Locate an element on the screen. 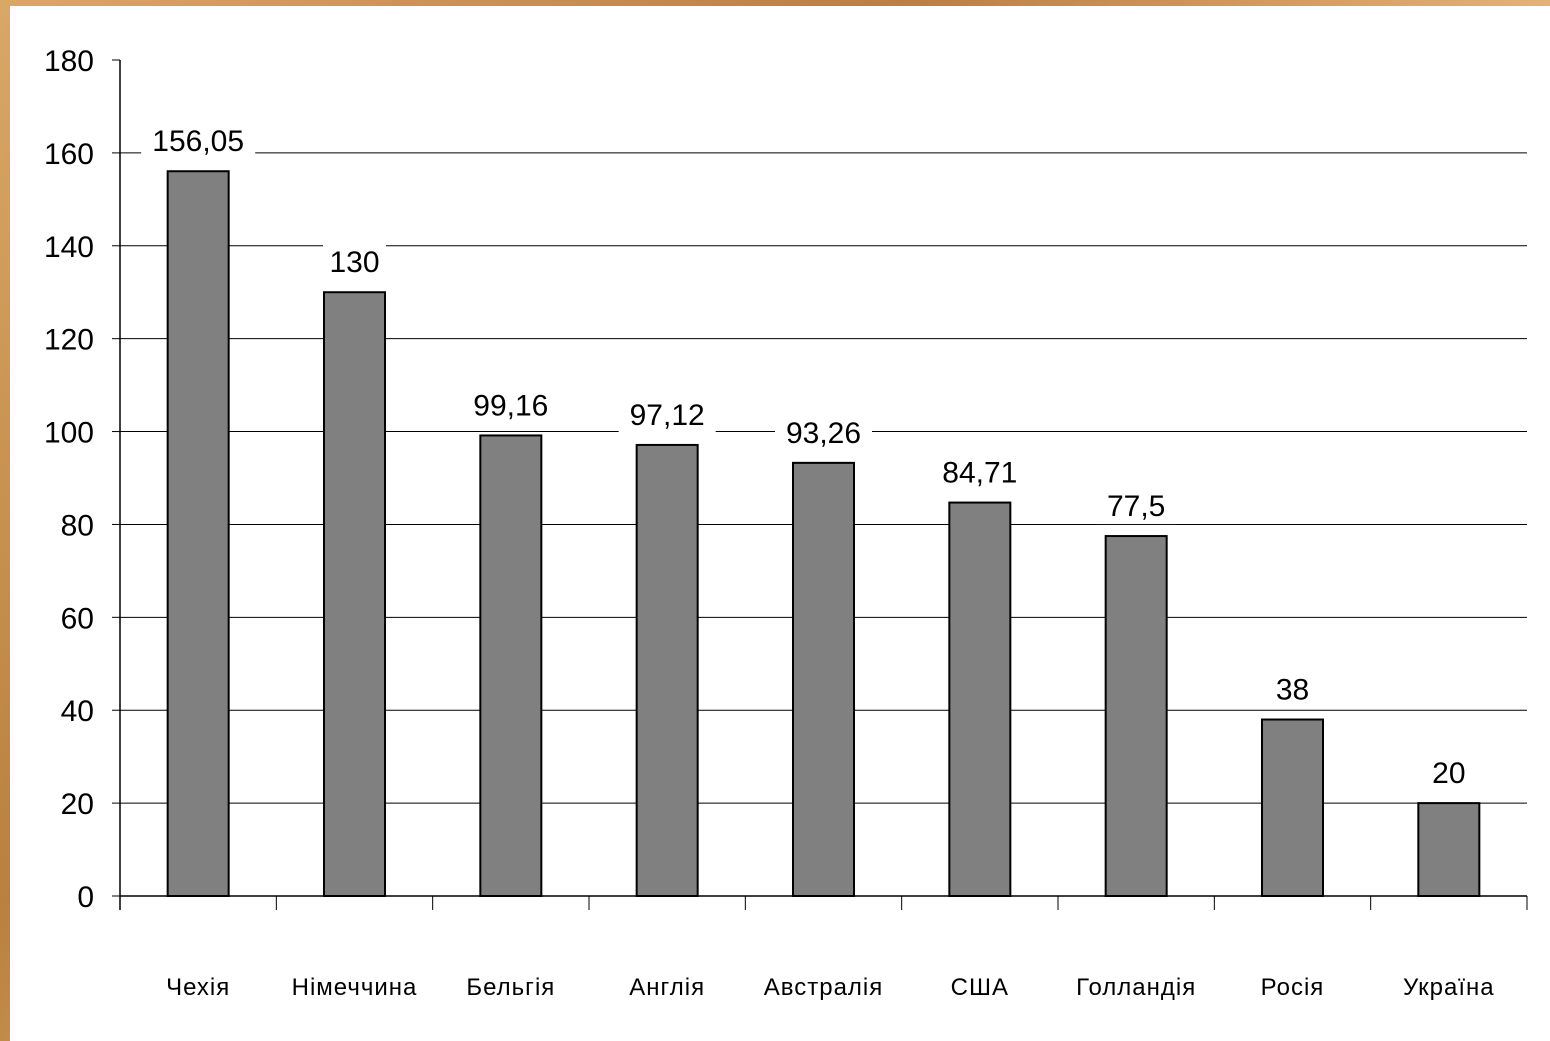 The height and width of the screenshot is (1041, 1550). y-tick-label: 180 is located at coordinates (69, 61).